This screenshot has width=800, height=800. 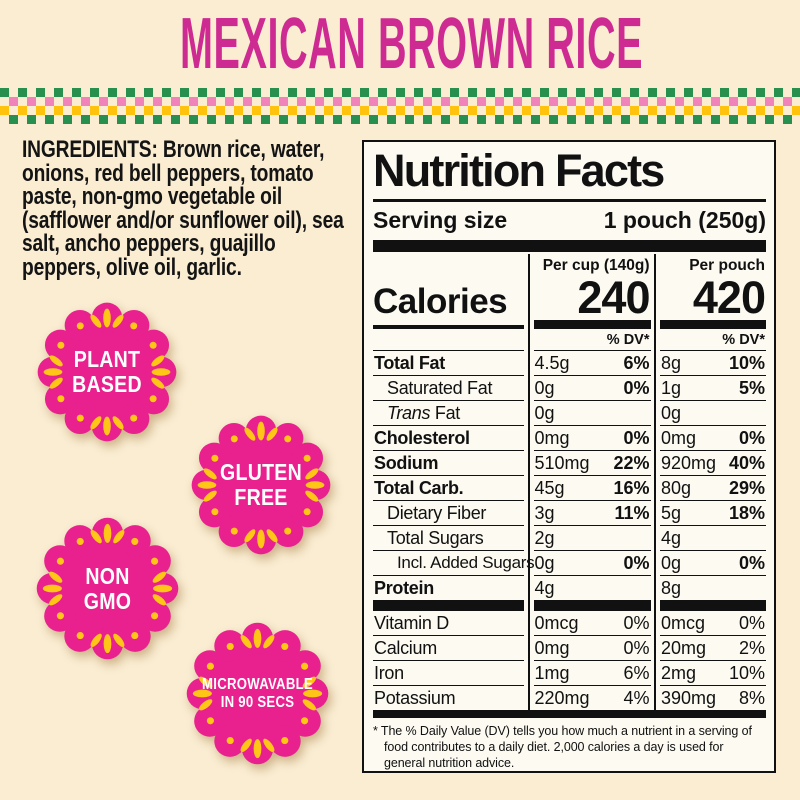 I want to click on per-cup-value-amount: 4g, so click(x=544, y=587).